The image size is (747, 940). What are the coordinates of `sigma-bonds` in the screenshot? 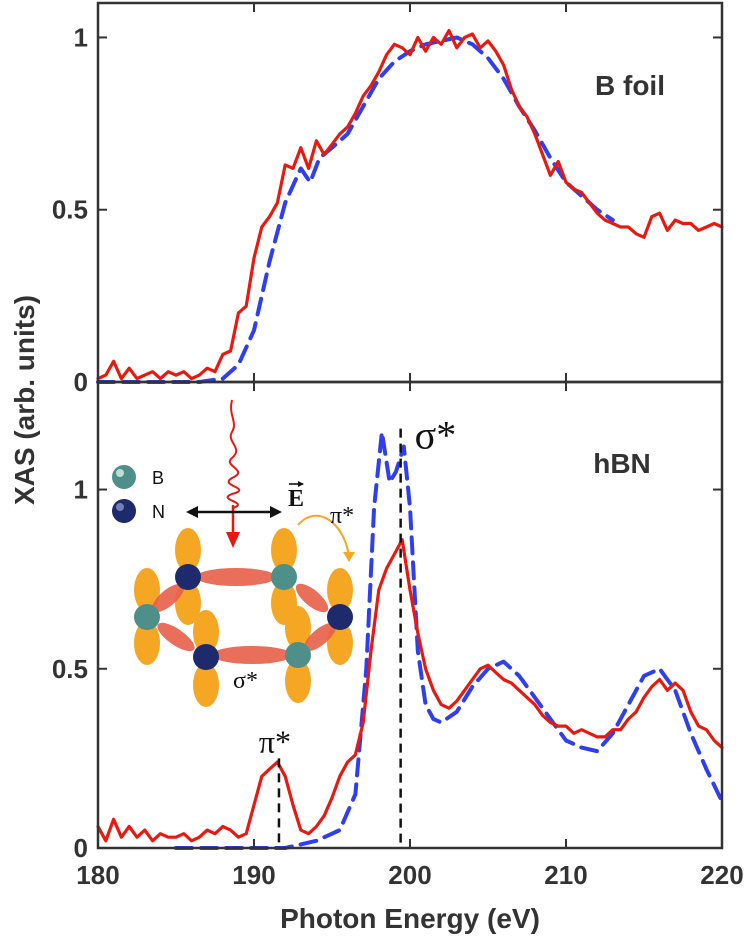 It's located at (244, 616).